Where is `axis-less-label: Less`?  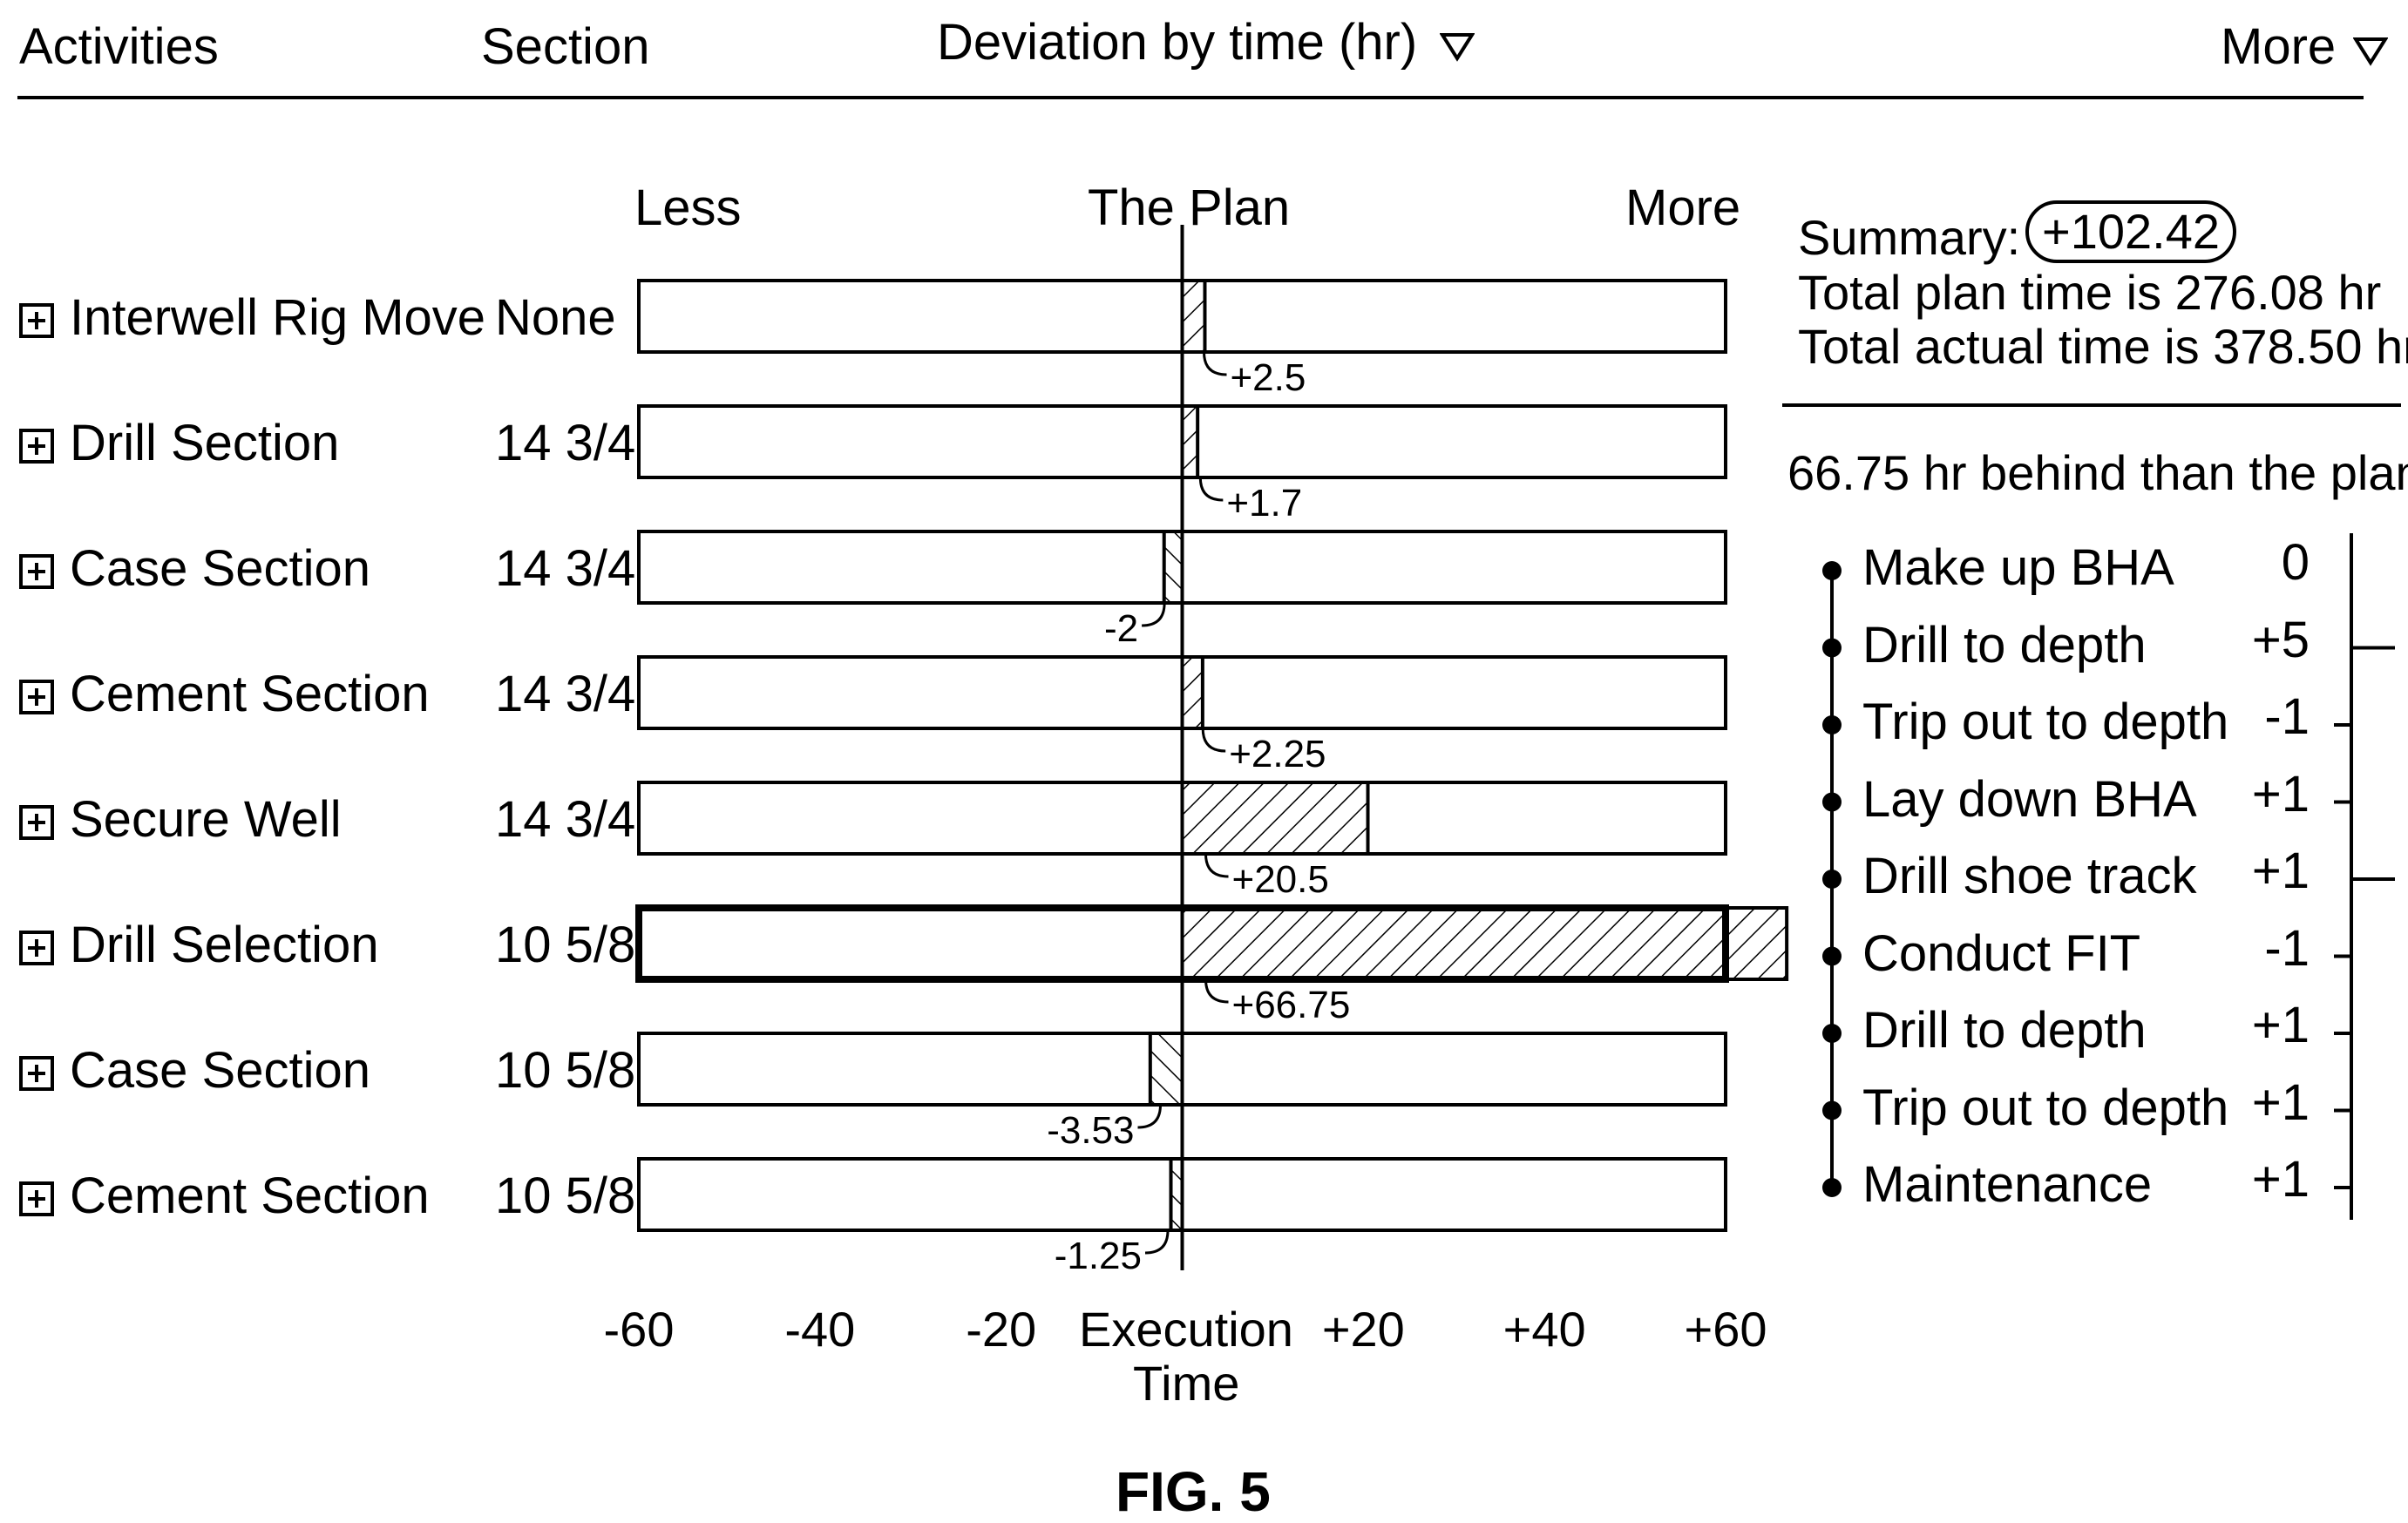
axis-less-label: Less is located at coordinates (688, 207).